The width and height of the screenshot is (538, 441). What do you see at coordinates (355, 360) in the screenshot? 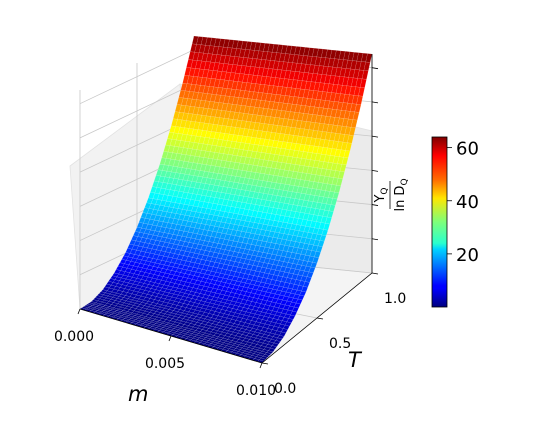
I see `y-axis-label: T` at bounding box center [355, 360].